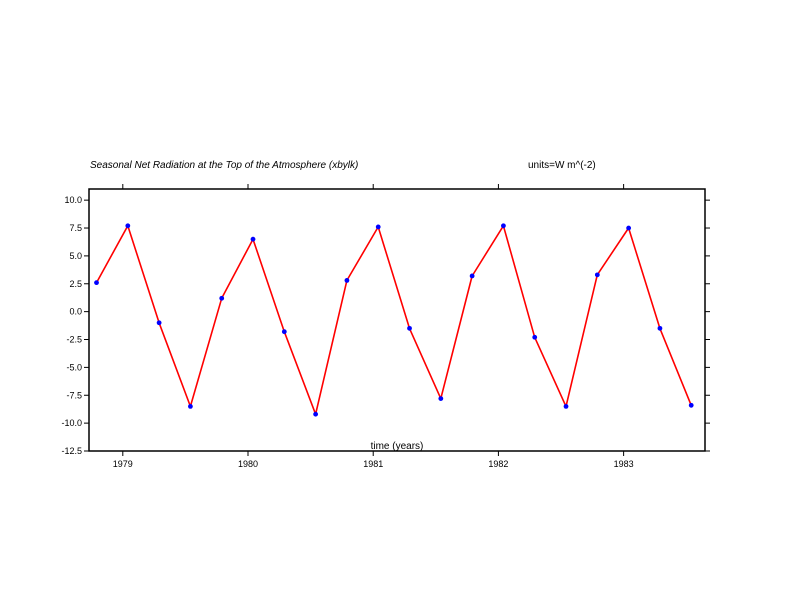 Image resolution: width=792 pixels, height=612 pixels. I want to click on y-tick-label: -12.5, so click(71, 451).